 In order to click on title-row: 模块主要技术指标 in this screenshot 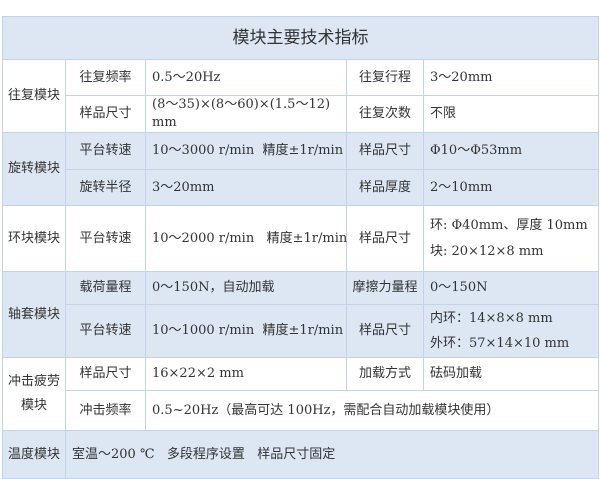, I will do `click(300, 38)`.